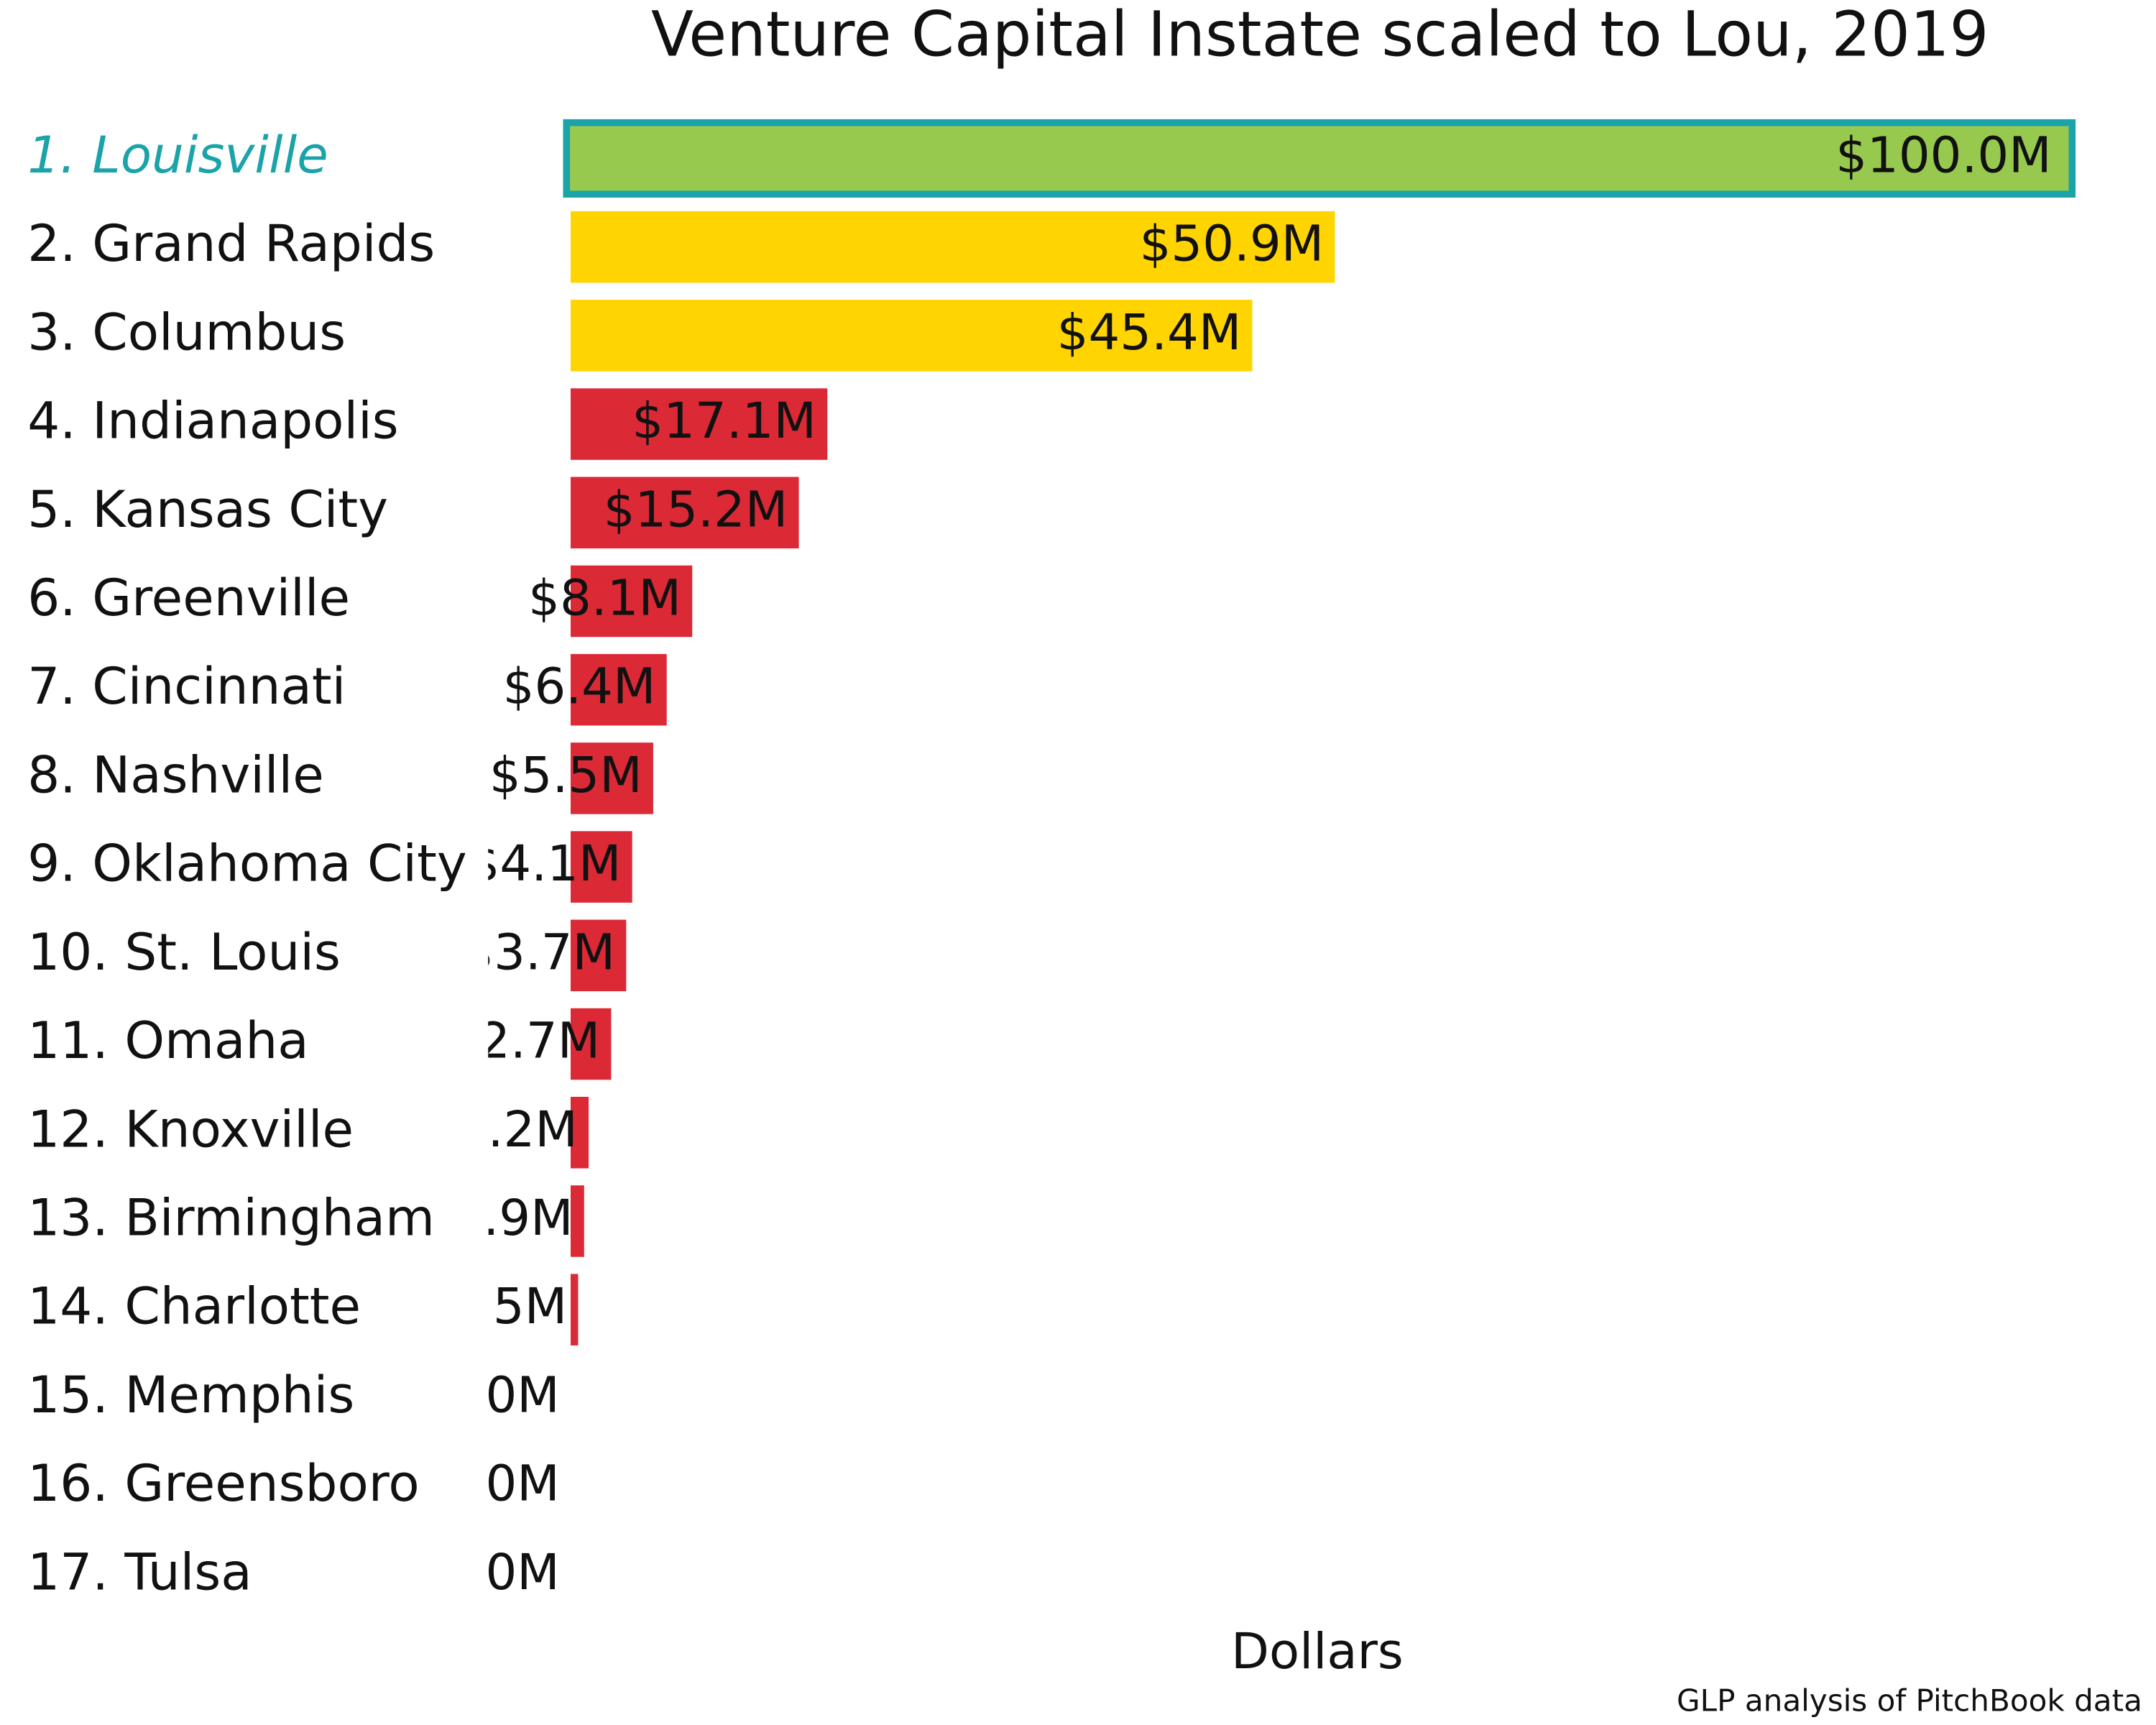  What do you see at coordinates (523, 1041) in the screenshot?
I see `value-label: $2.7M` at bounding box center [523, 1041].